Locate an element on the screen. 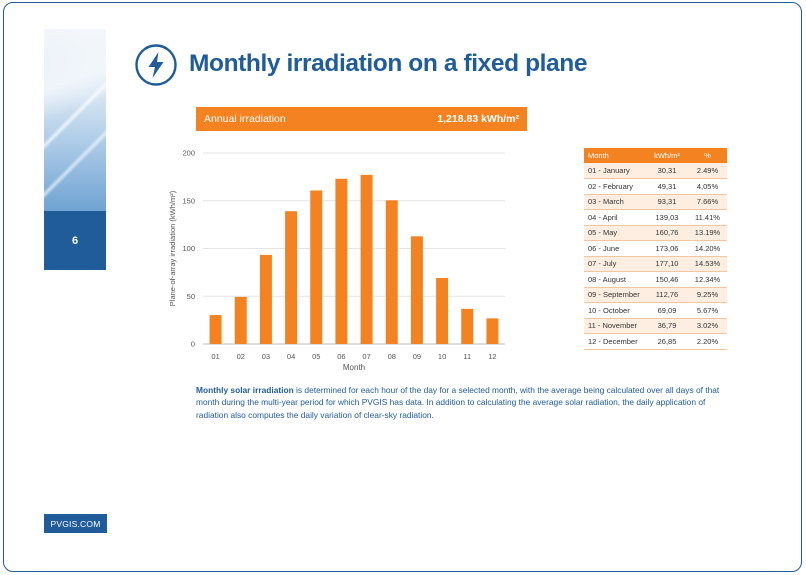  table-cell-month: 05 - May is located at coordinates (615, 233).